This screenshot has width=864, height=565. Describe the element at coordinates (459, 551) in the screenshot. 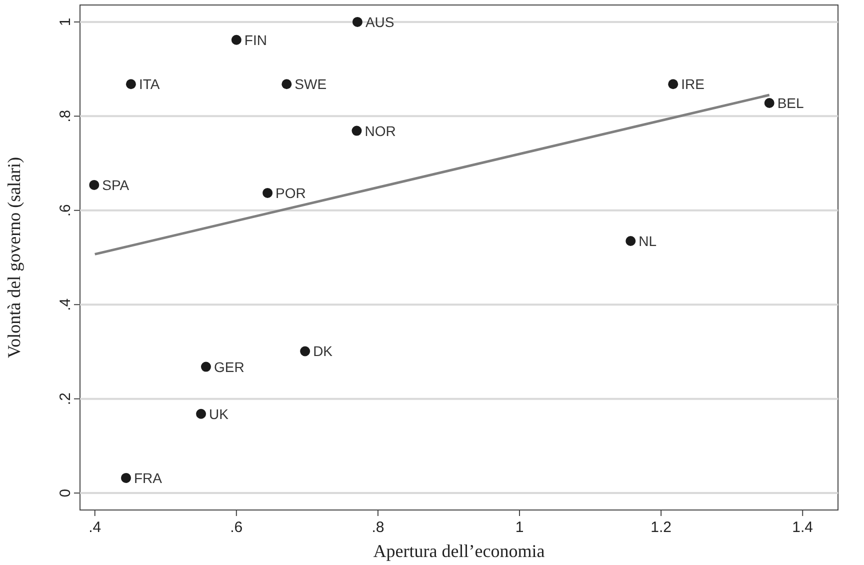

I see `x-axis-title: Apertura dell’economia` at that location.